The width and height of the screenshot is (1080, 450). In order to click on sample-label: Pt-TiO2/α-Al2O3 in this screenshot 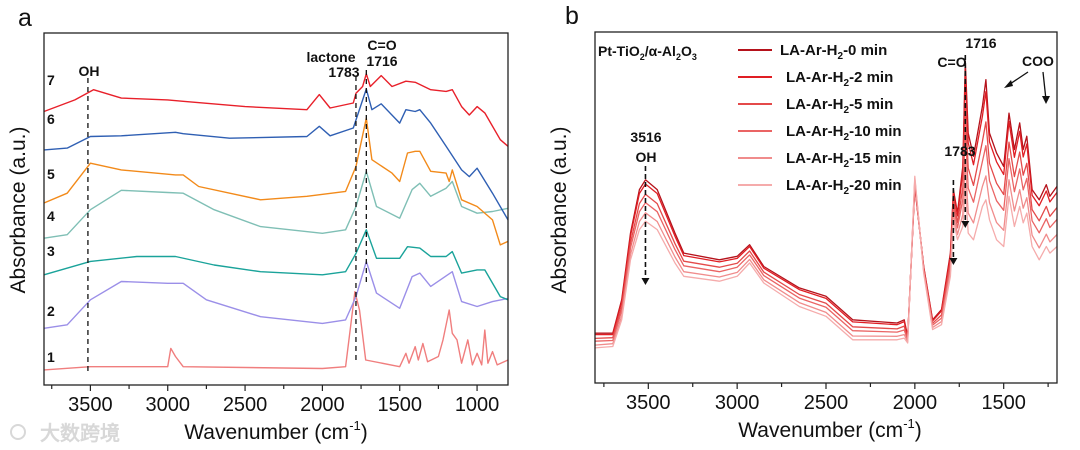, I will do `click(647, 52)`.